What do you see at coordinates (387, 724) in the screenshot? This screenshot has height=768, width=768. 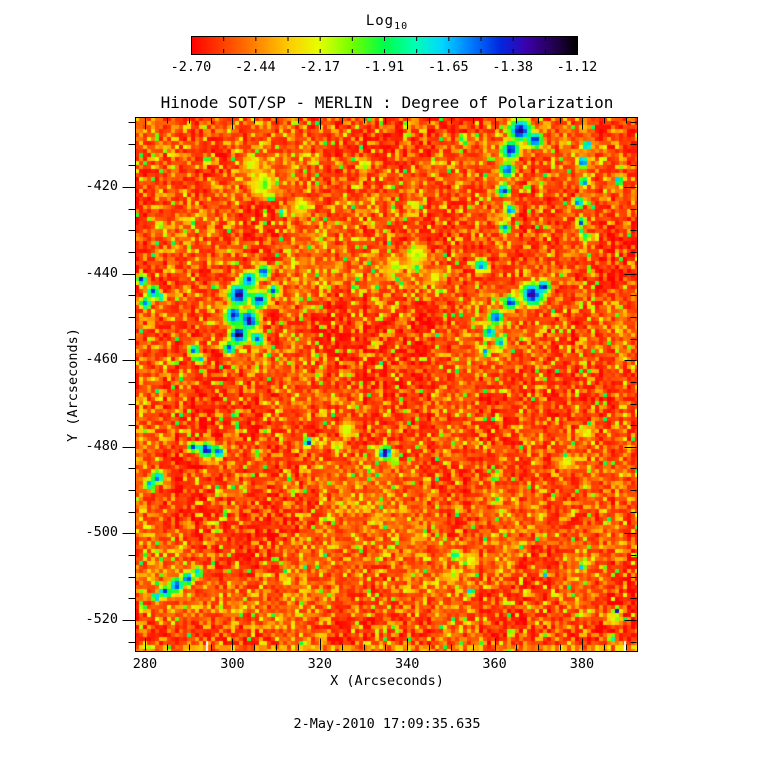 I see `timestamp: 2-May-2010 17:09:35.635` at bounding box center [387, 724].